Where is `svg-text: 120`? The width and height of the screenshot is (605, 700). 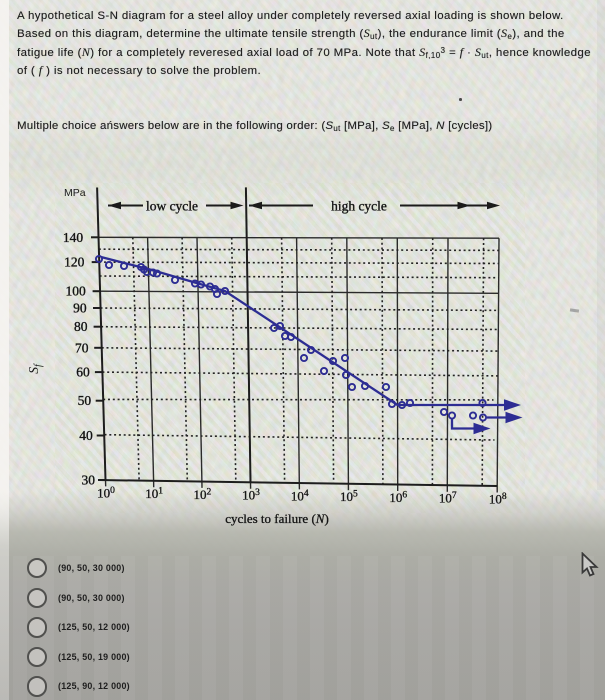 svg-text: 120 is located at coordinates (74, 262).